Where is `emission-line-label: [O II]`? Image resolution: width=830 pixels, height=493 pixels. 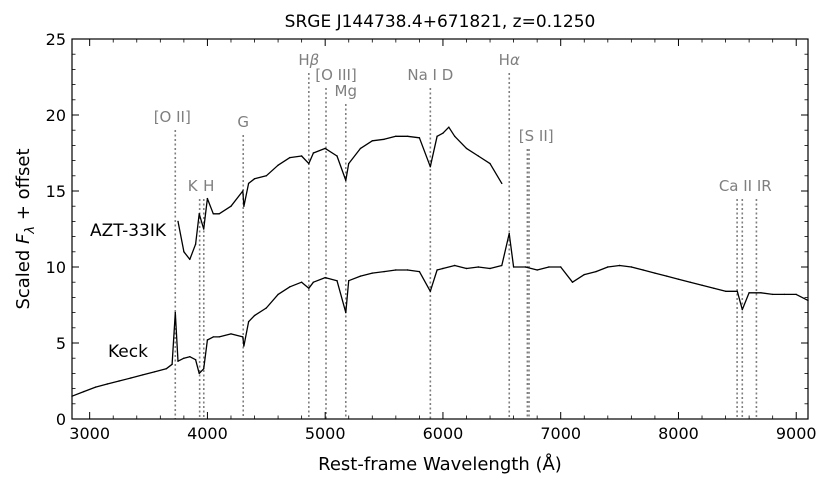 emission-line-label: [O II] is located at coordinates (172, 117).